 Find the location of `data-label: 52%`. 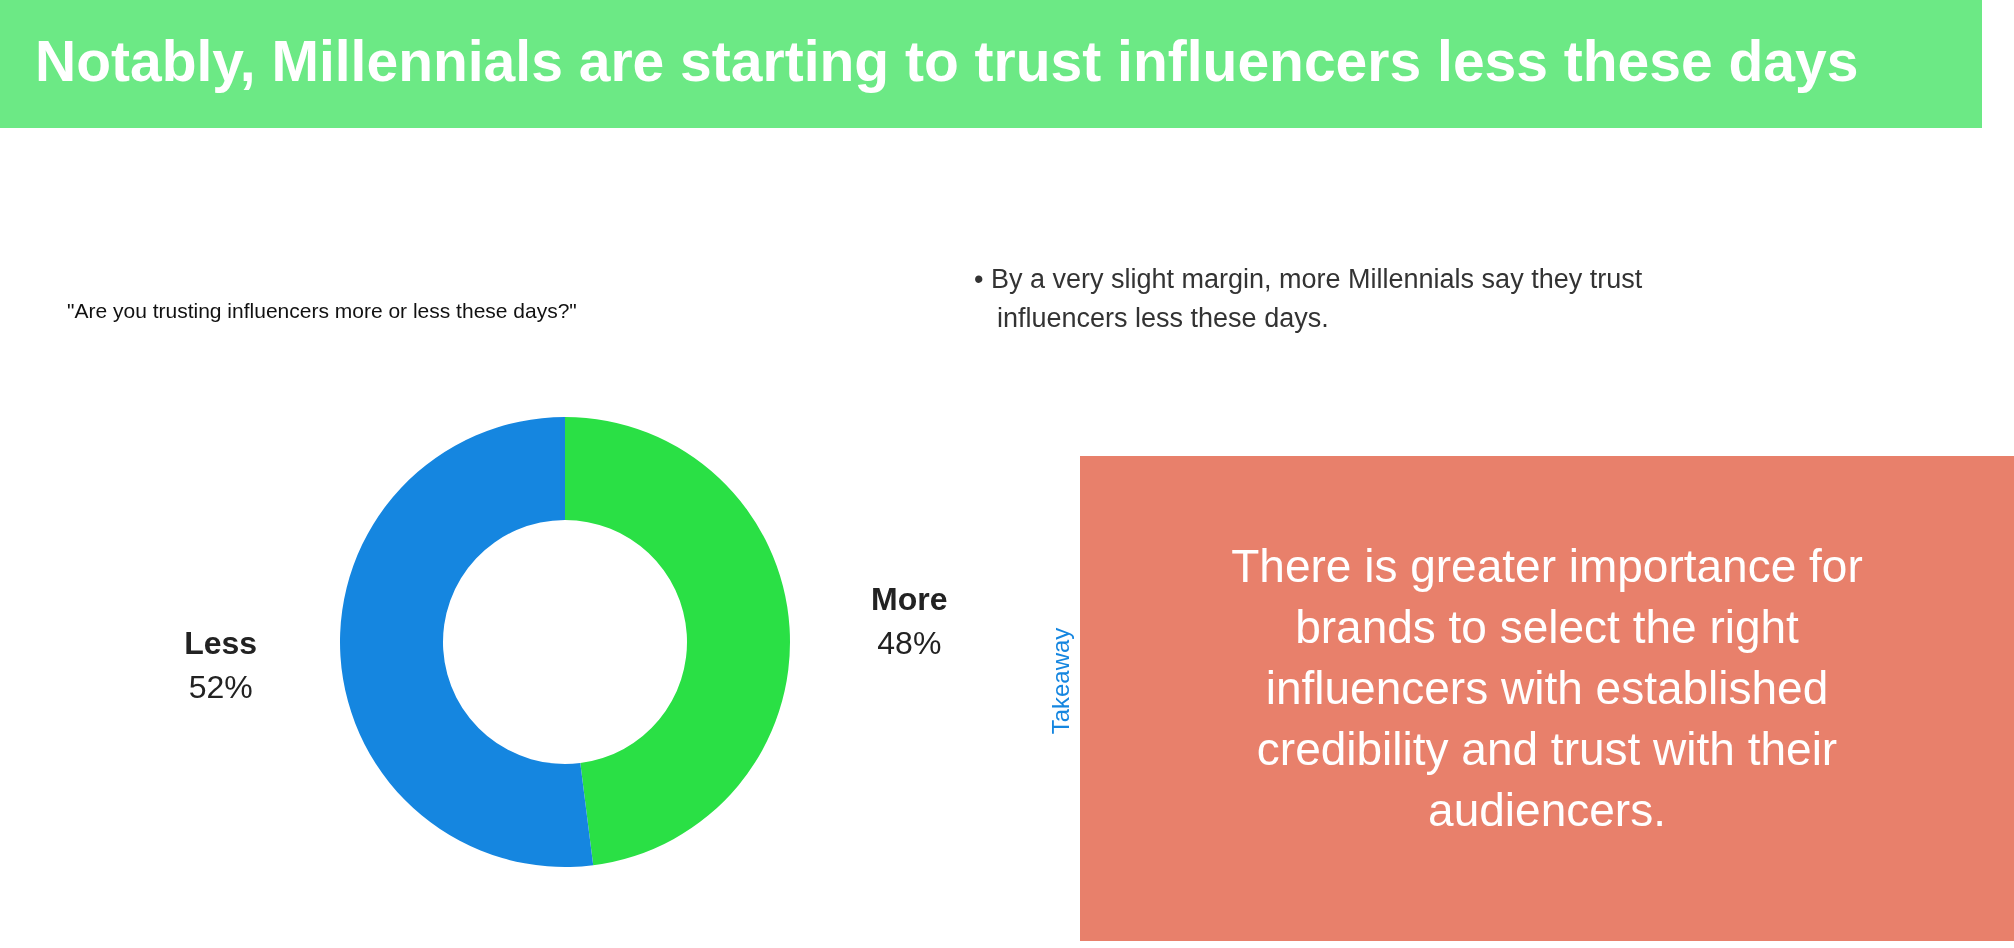

data-label: 52% is located at coordinates (220, 686).